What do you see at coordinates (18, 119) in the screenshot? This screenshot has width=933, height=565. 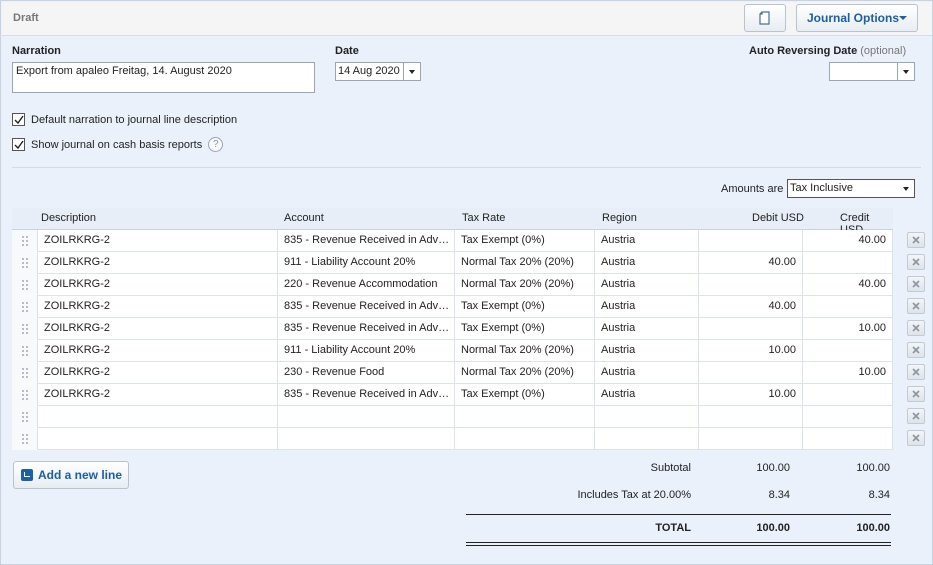 I see `default-narration-checkbox` at bounding box center [18, 119].